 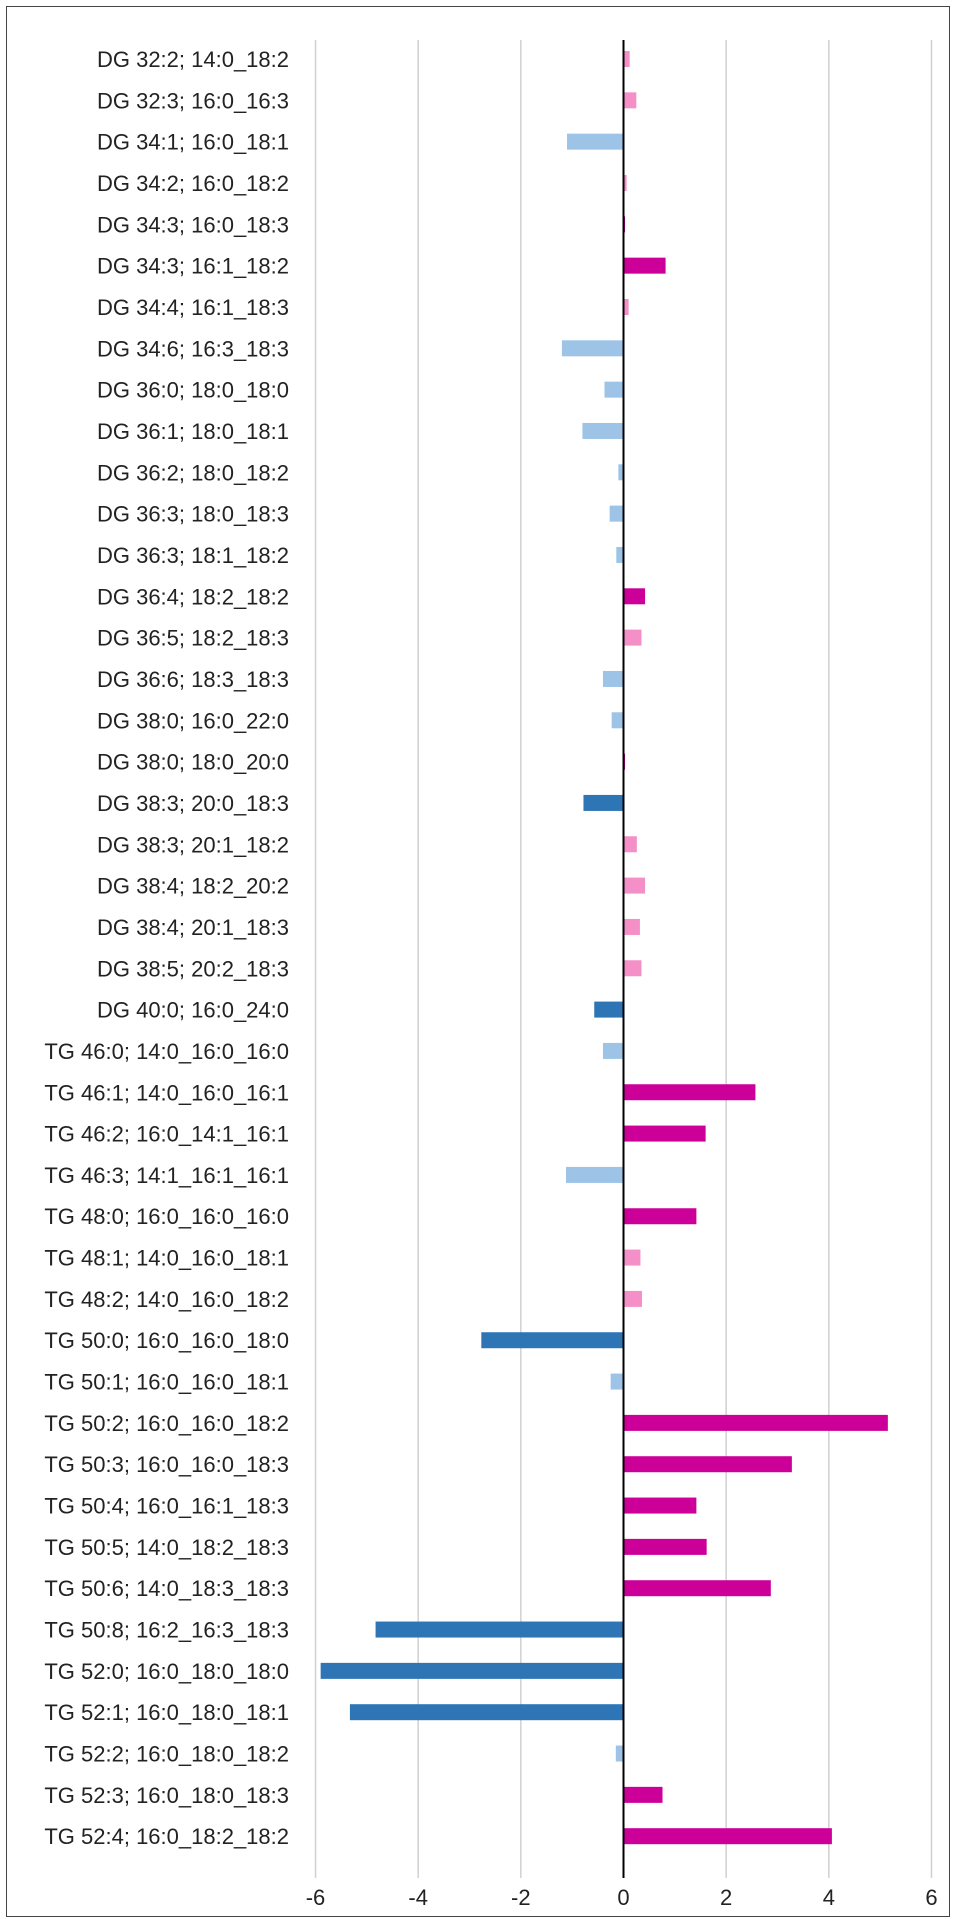 I want to click on category-label: DG 32:2; 14:0_18:2, so click(x=193, y=59).